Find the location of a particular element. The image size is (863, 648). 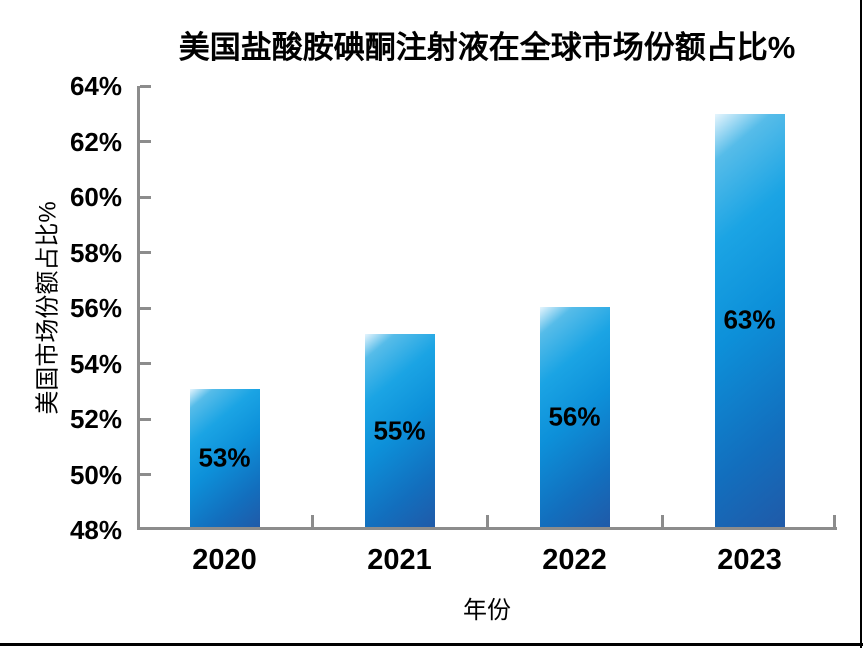

bar-value-label: 55% is located at coordinates (399, 430).